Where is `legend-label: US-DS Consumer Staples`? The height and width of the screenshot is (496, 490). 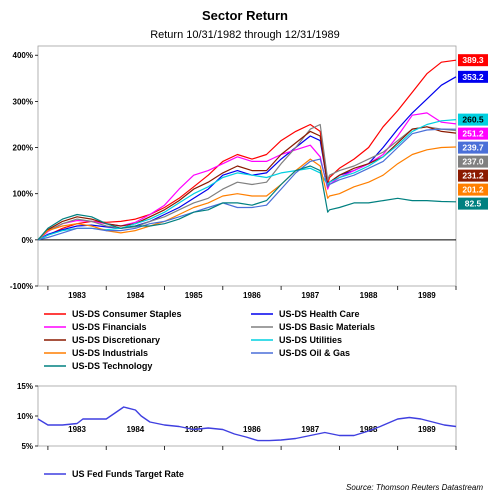 legend-label: US-DS Consumer Staples is located at coordinates (127, 314).